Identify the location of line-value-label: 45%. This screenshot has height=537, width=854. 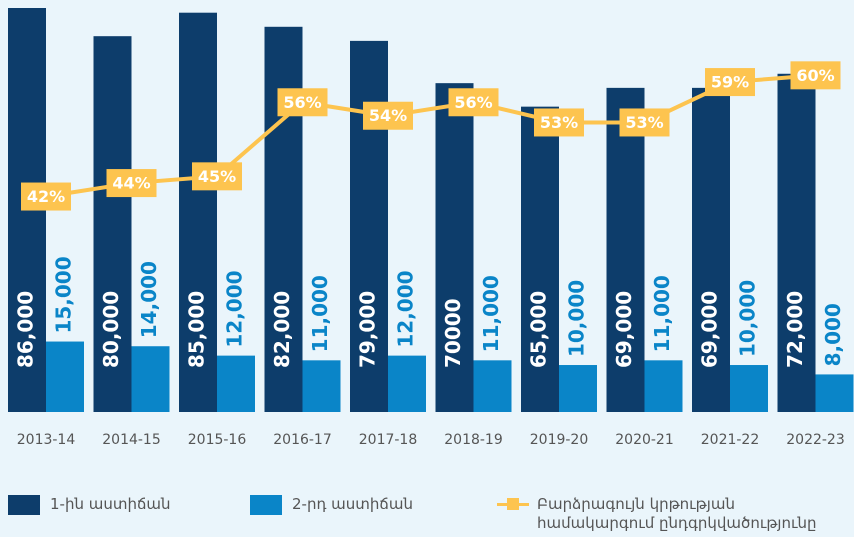
(217, 176).